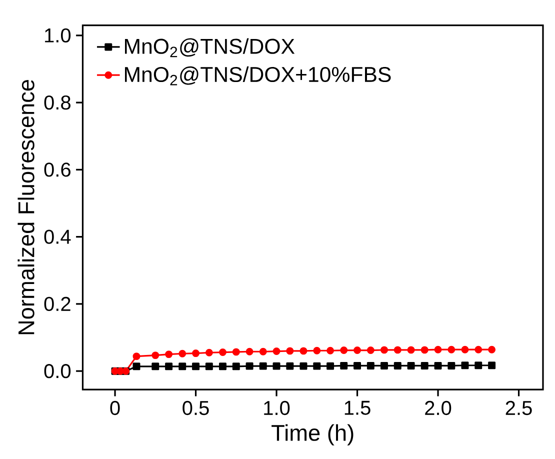  Describe the element at coordinates (210, 48) in the screenshot. I see `legend-label: MnO$_{2}$@TNS/DOX` at that location.